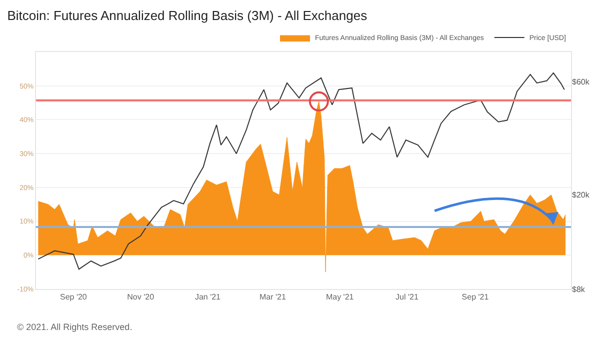  What do you see at coordinates (581, 81) in the screenshot?
I see `y2-tick-label: $60k` at bounding box center [581, 81].